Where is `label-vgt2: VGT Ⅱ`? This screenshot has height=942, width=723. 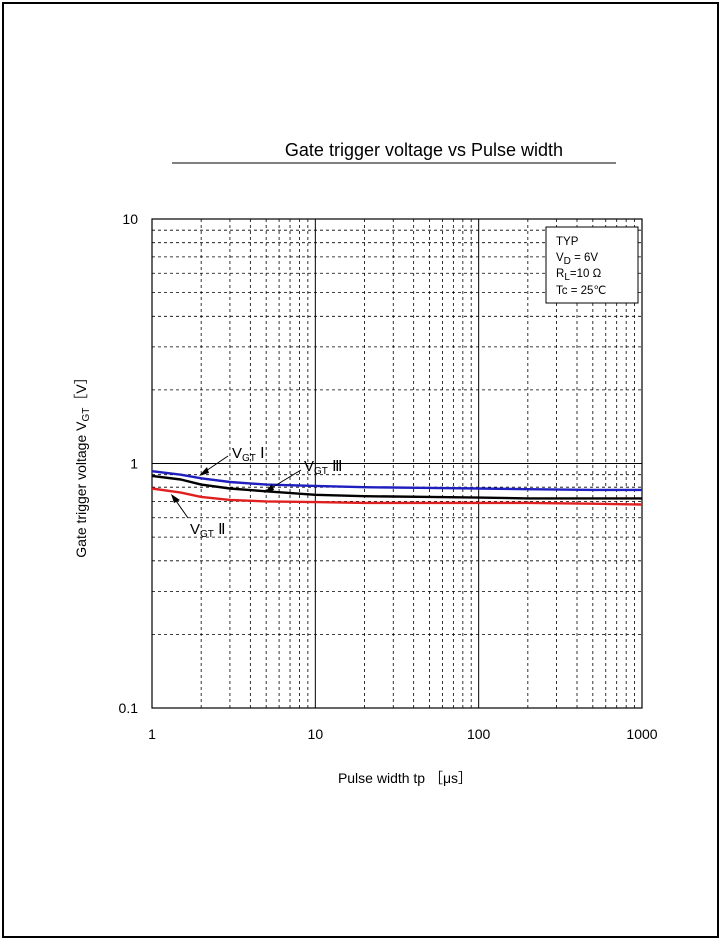 label-vgt2: VGT Ⅱ is located at coordinates (207, 530).